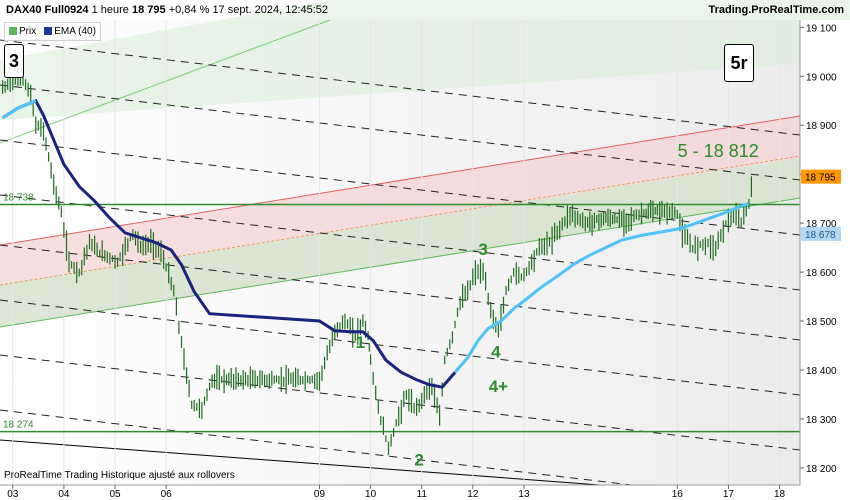  I want to click on legend-item-ema: EMA (40), so click(70, 31).